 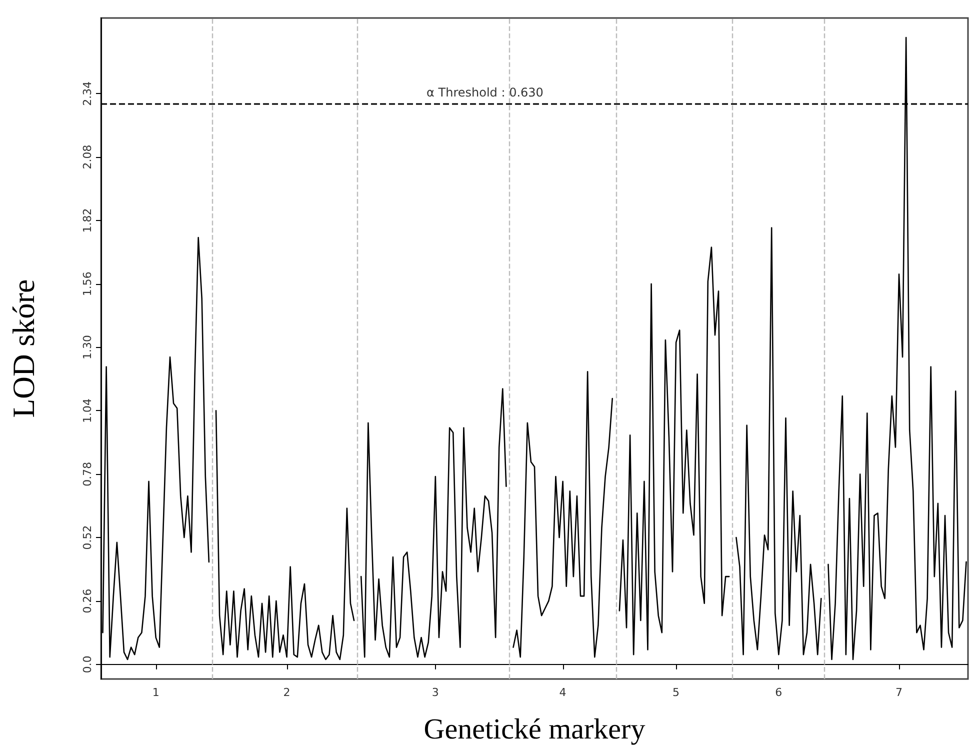 I want to click on y-tick-label: 0.26, so click(x=87, y=601).